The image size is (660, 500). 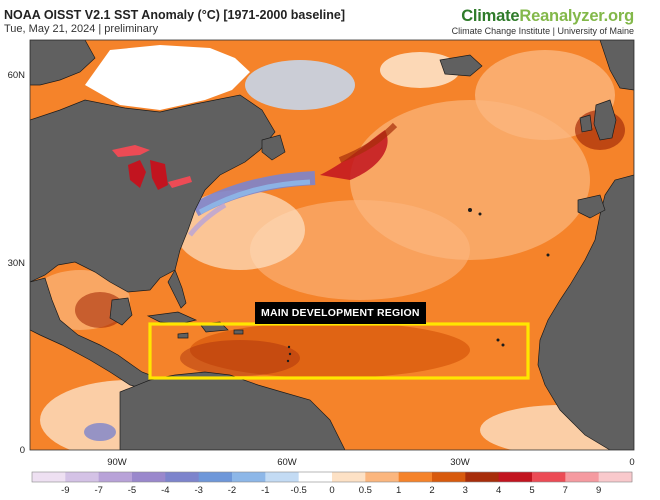 I want to click on lon-label-90w: 90W, so click(x=117, y=462).